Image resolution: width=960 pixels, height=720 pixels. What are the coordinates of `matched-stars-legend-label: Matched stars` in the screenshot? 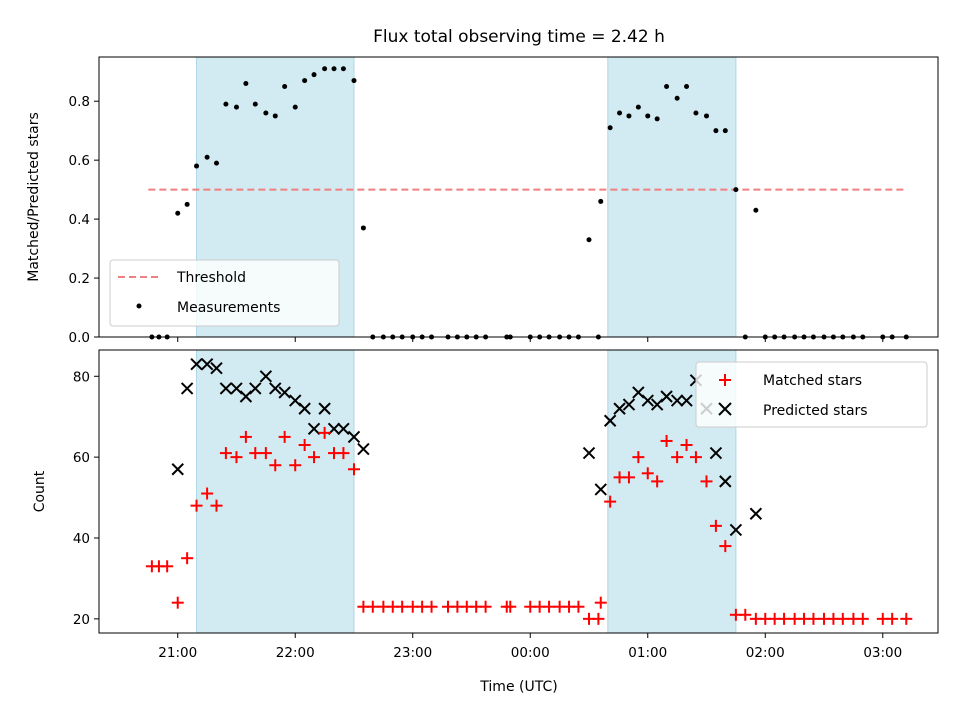 It's located at (812, 381).